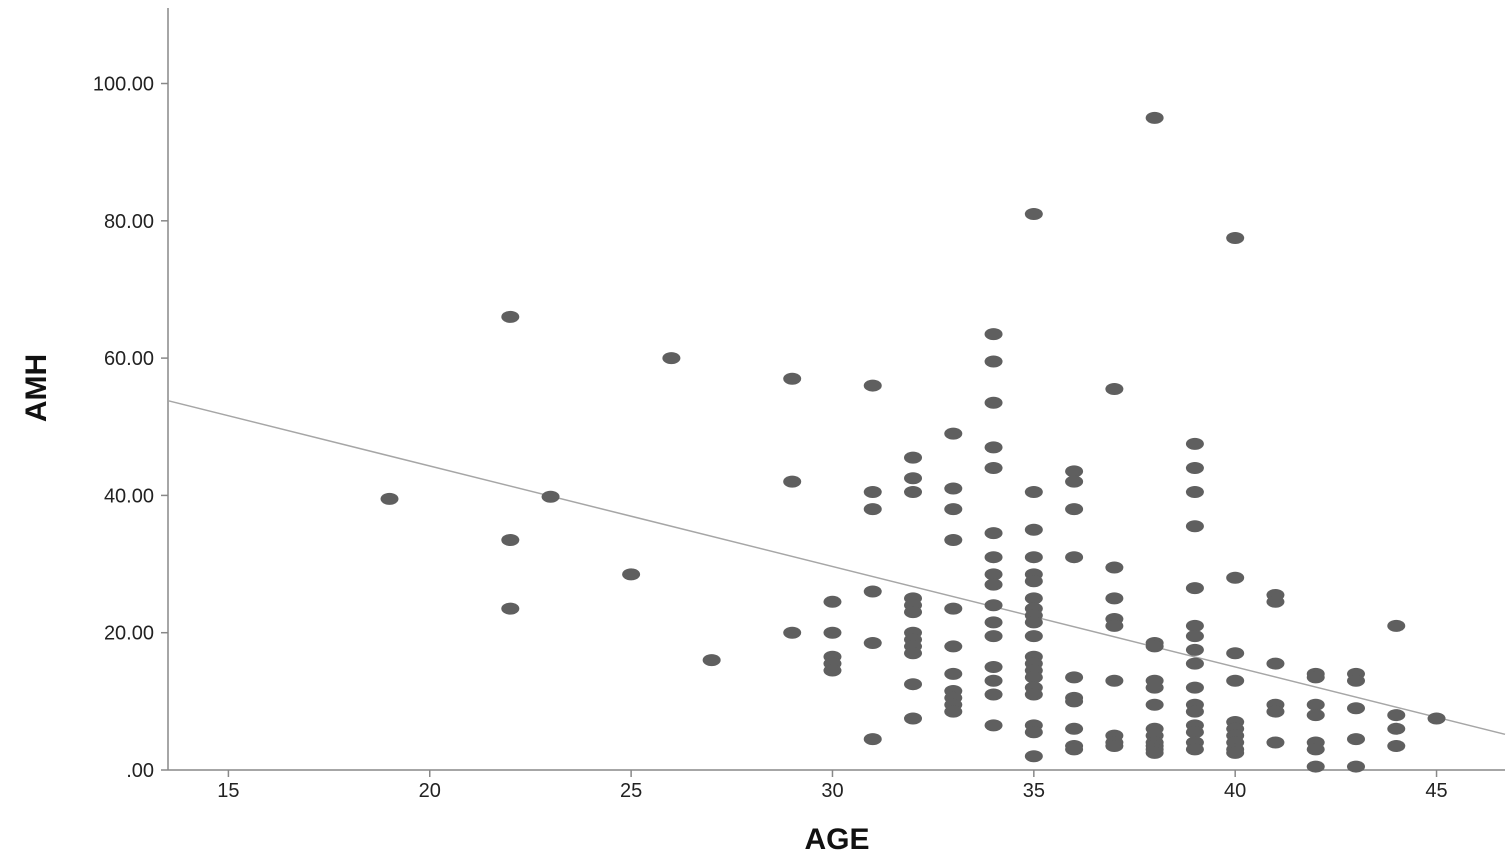 This screenshot has height=856, width=1512. What do you see at coordinates (836, 839) in the screenshot?
I see `x-axis-title: AGE` at bounding box center [836, 839].